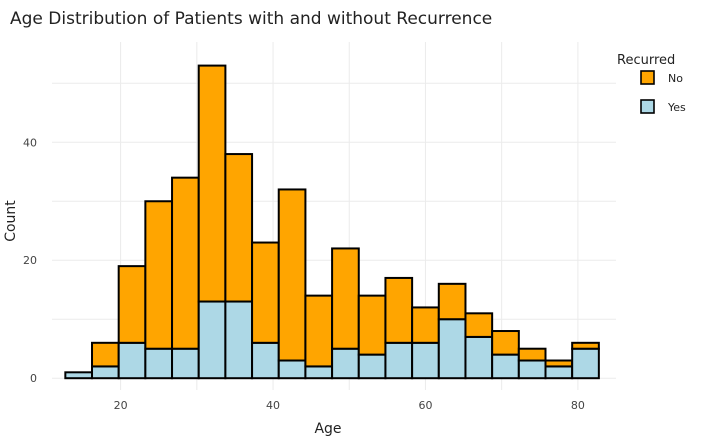 This screenshot has width=706, height=440. I want to click on y-axis-title: Count, so click(11, 221).